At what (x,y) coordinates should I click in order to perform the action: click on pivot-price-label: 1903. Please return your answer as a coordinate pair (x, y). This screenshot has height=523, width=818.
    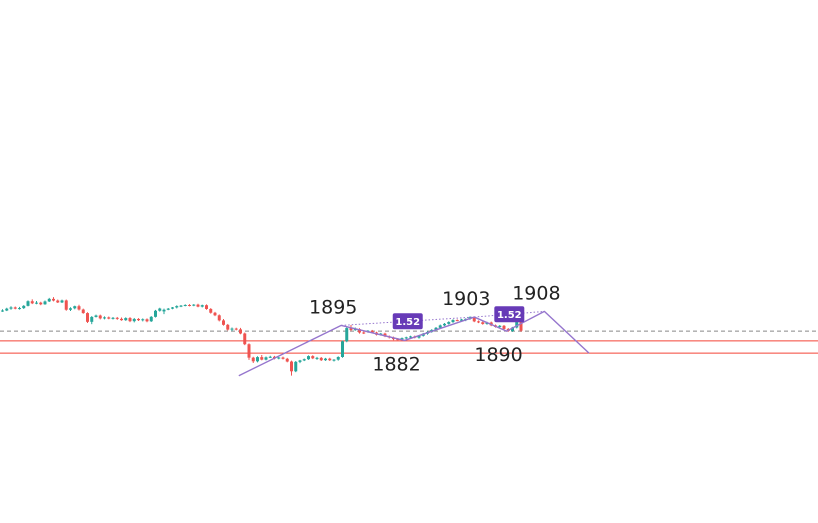
    Looking at the image, I should click on (466, 299).